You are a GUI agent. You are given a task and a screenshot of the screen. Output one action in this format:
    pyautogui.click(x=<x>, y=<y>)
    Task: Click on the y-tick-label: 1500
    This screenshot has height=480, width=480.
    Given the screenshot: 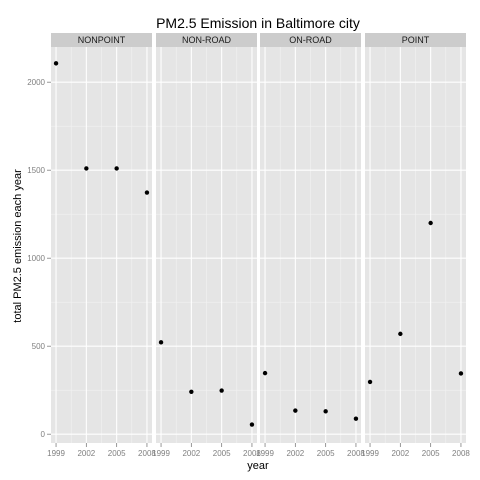 What is the action you would take?
    pyautogui.click(x=36, y=170)
    